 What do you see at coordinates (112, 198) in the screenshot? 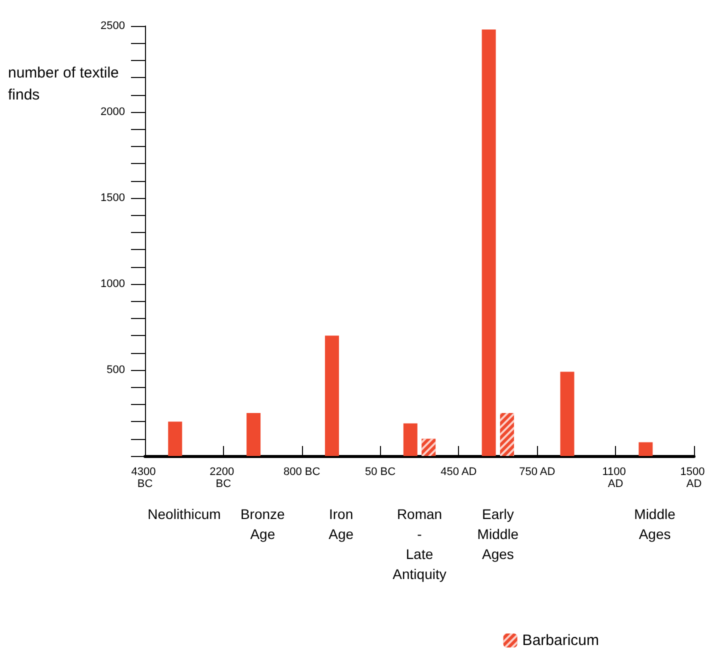
I see `y-tick-label: 1500` at bounding box center [112, 198].